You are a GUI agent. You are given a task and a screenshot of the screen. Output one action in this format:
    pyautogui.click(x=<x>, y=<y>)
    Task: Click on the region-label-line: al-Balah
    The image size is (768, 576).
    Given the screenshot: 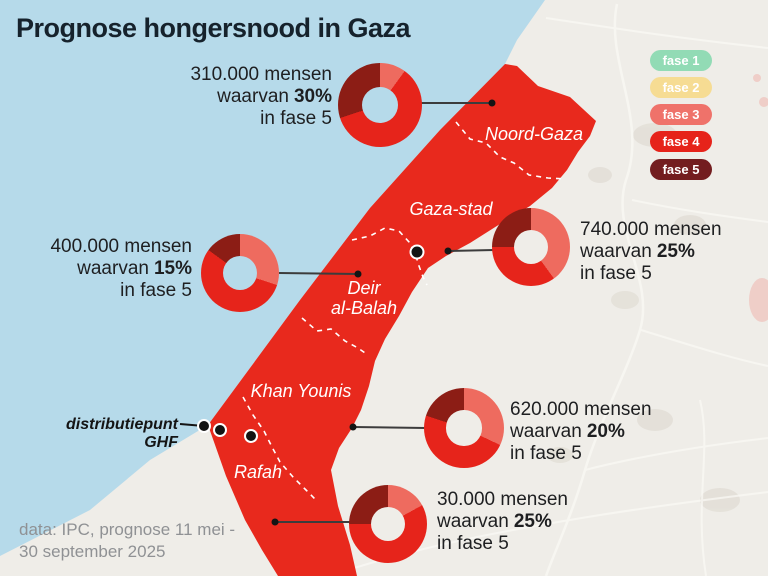 What is the action you would take?
    pyautogui.click(x=364, y=308)
    